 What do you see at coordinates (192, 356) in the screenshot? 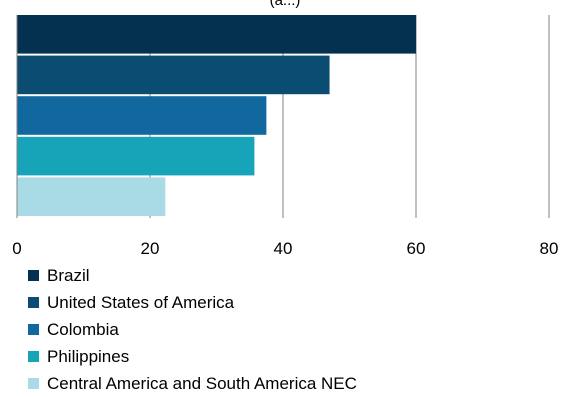
I see `legend-item: Philippines` at bounding box center [192, 356].